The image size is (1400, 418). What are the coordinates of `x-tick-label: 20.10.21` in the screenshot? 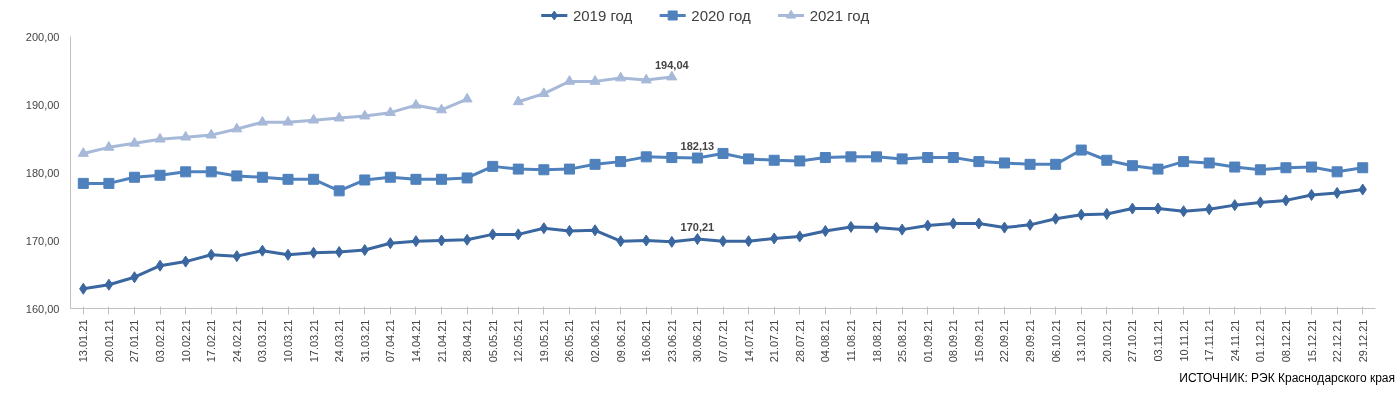 It's located at (1106, 341).